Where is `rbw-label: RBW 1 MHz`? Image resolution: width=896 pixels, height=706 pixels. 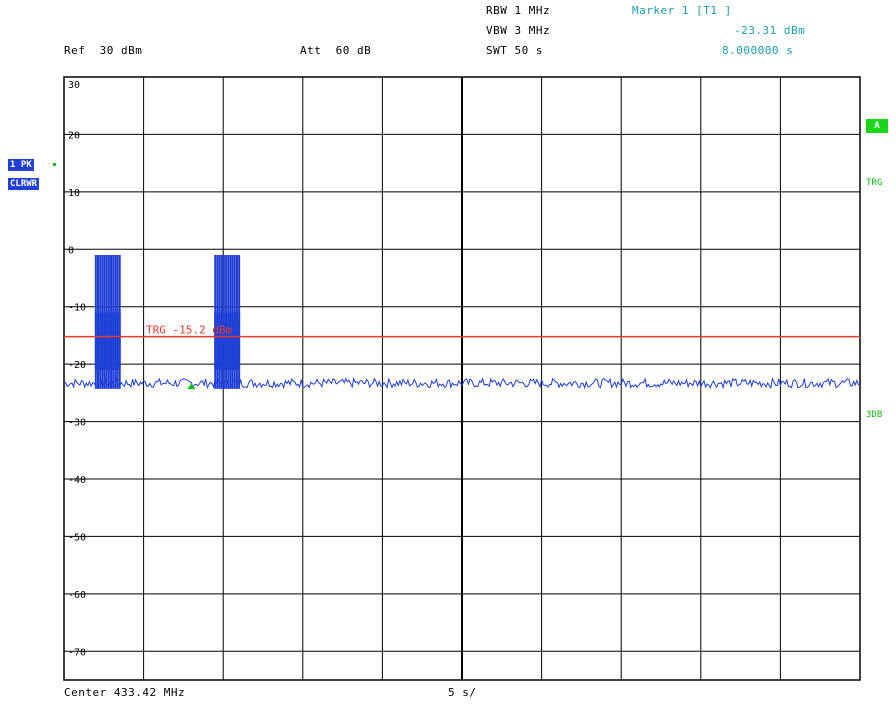 rbw-label: RBW 1 MHz is located at coordinates (518, 10).